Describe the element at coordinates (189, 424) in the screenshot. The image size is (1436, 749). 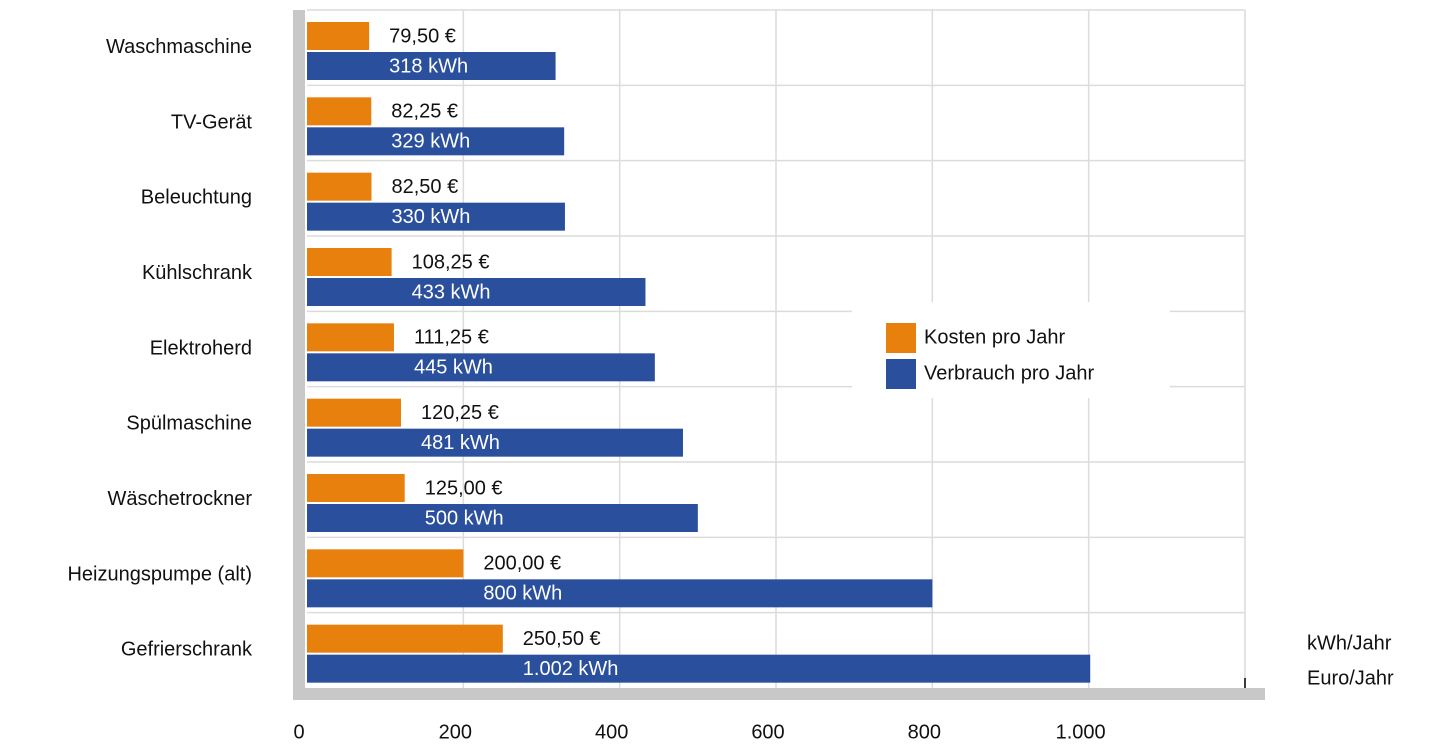
I see `y-tick-label: Spülmaschine` at that location.